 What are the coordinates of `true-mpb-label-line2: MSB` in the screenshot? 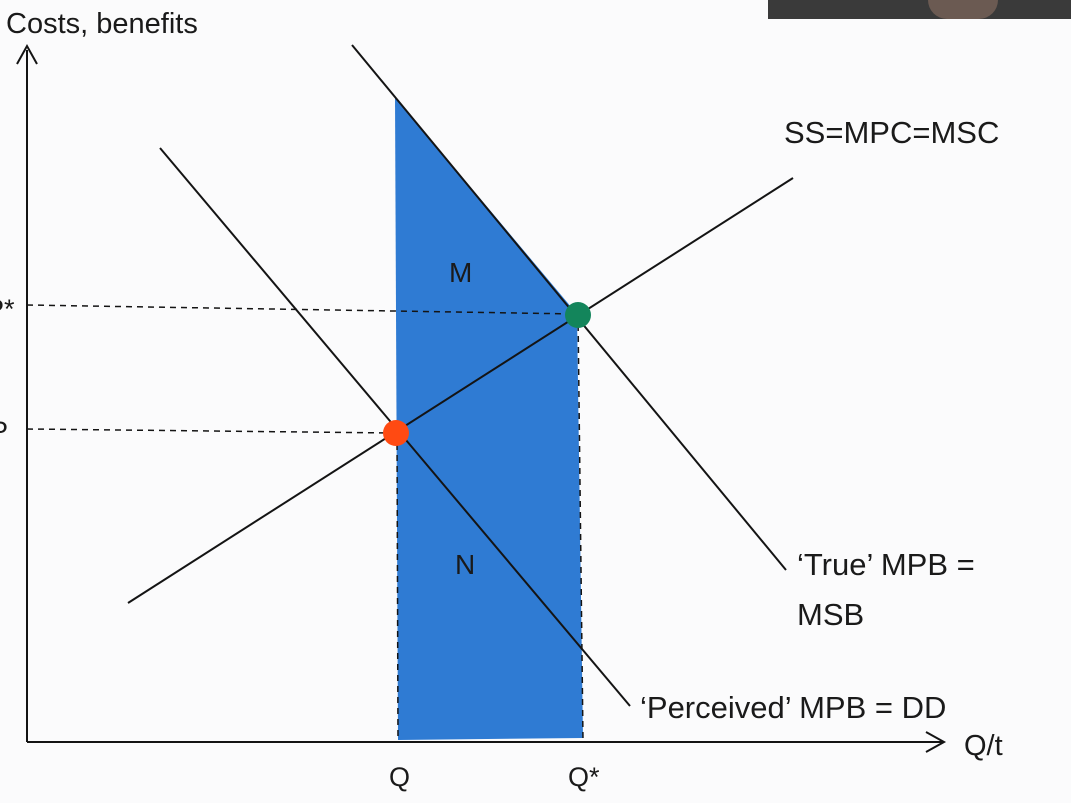 It's located at (830, 614).